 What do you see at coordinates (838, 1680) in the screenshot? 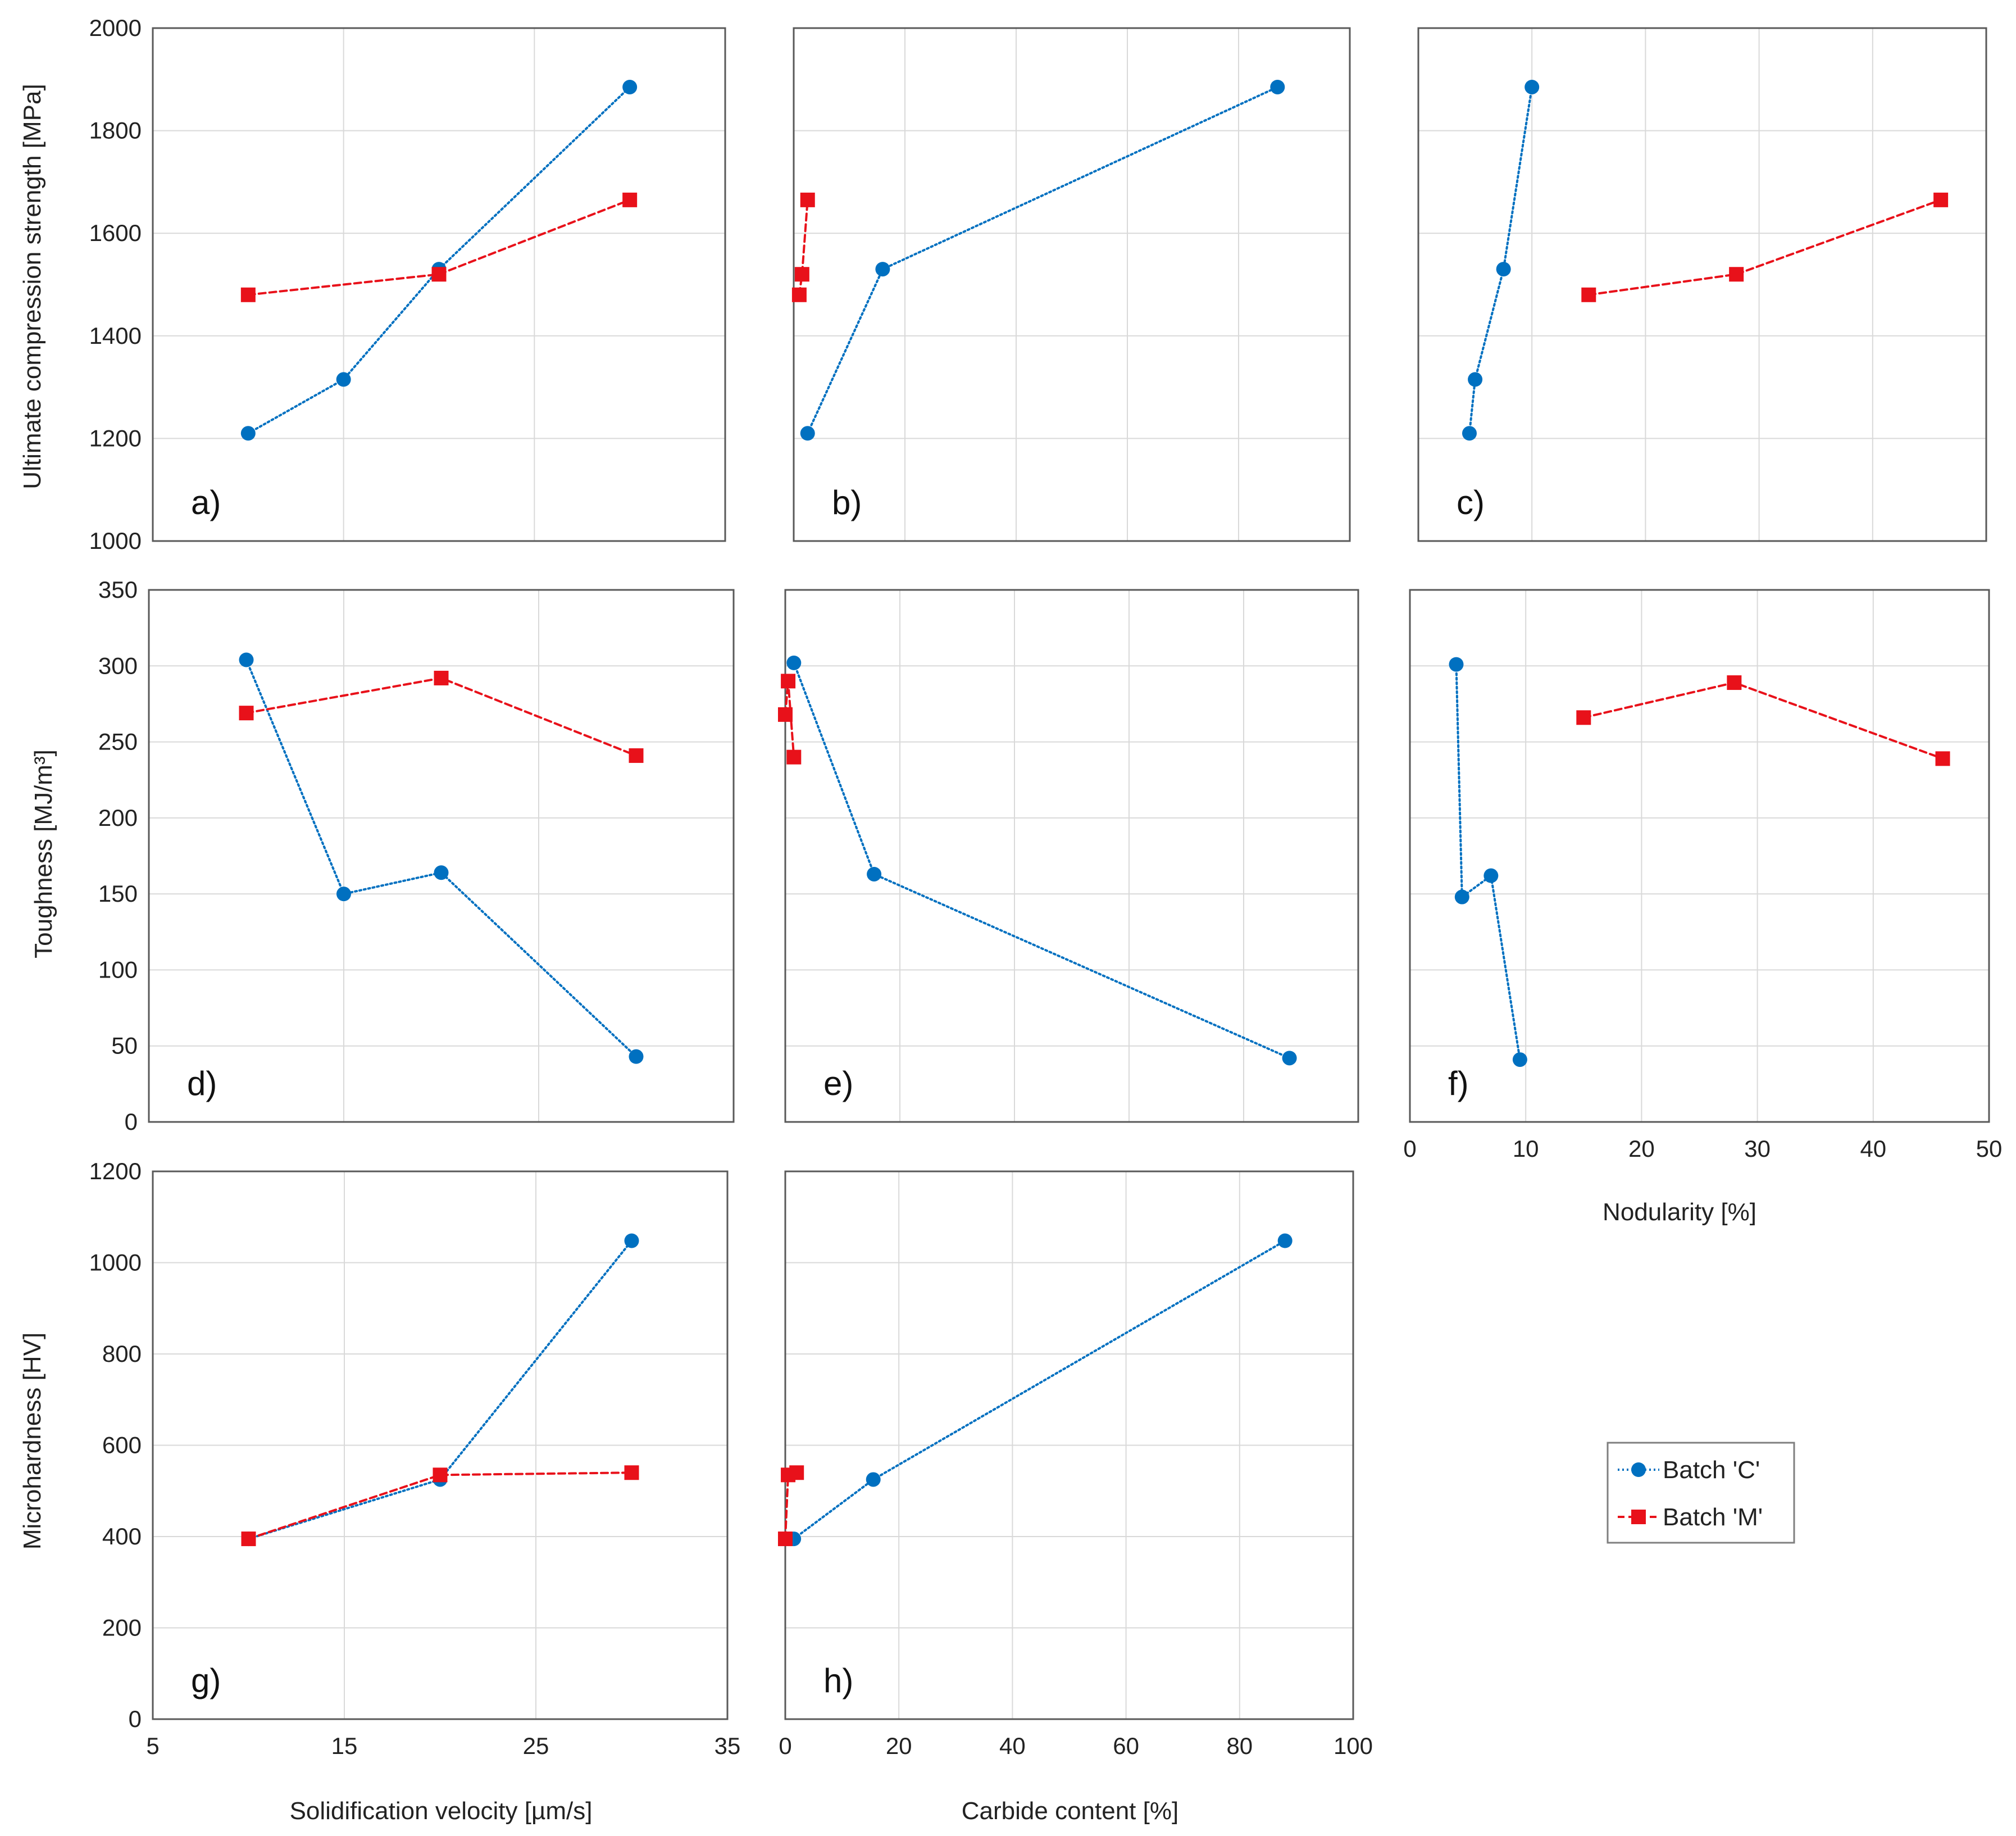
I see `panel-label: h)` at bounding box center [838, 1680].